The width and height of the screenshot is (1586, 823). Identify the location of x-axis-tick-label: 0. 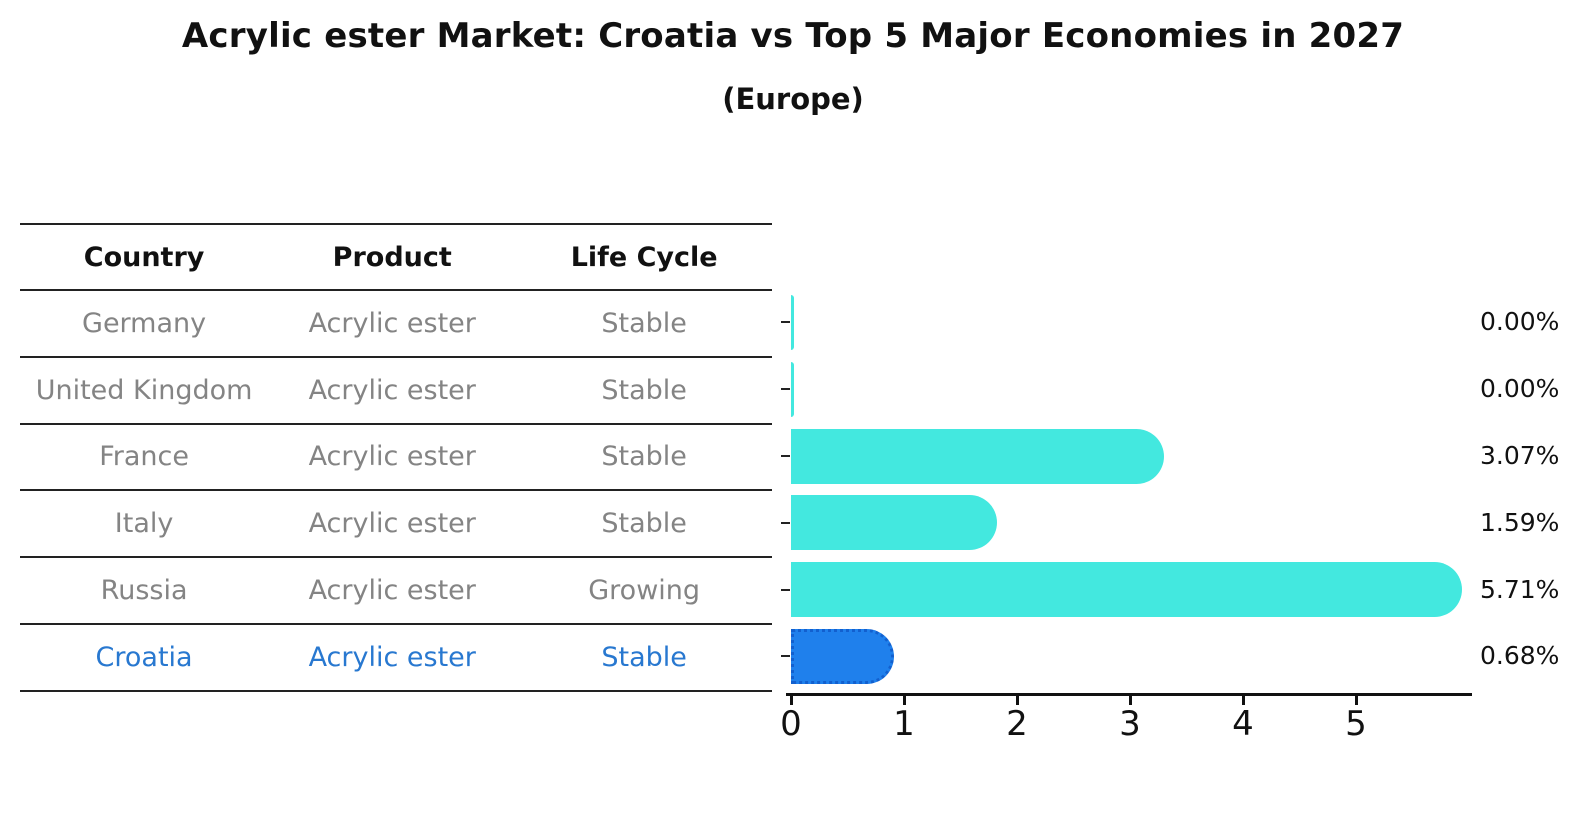
(791, 724).